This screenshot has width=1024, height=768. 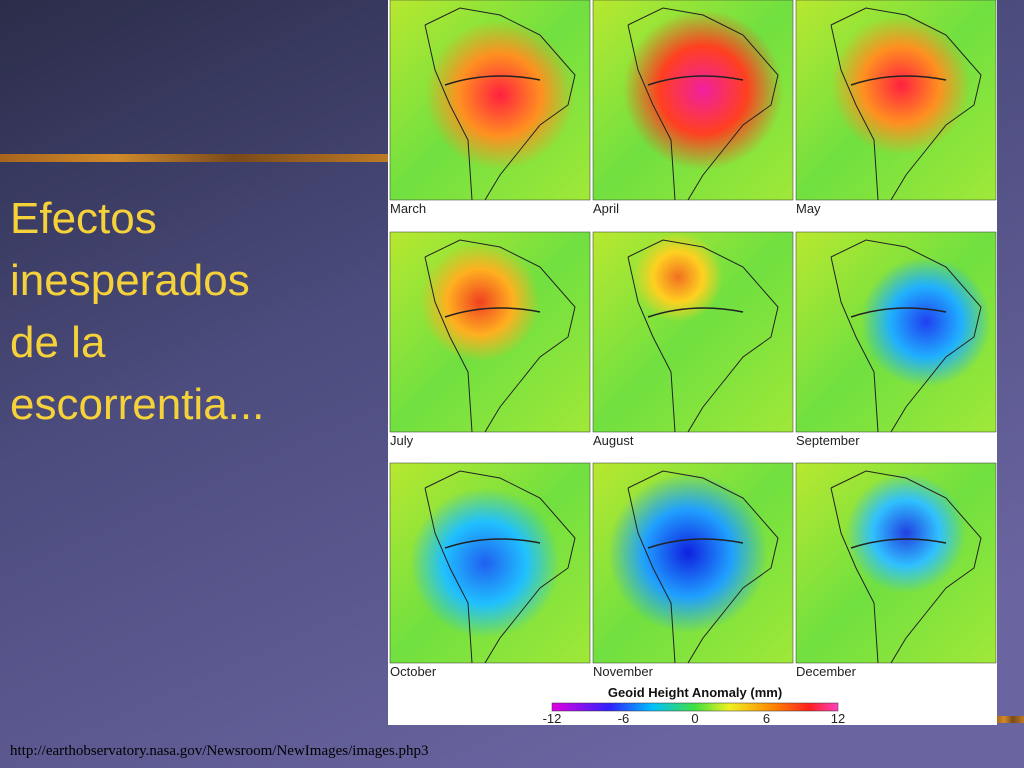 What do you see at coordinates (413, 671) in the screenshot?
I see `panel-label: October` at bounding box center [413, 671].